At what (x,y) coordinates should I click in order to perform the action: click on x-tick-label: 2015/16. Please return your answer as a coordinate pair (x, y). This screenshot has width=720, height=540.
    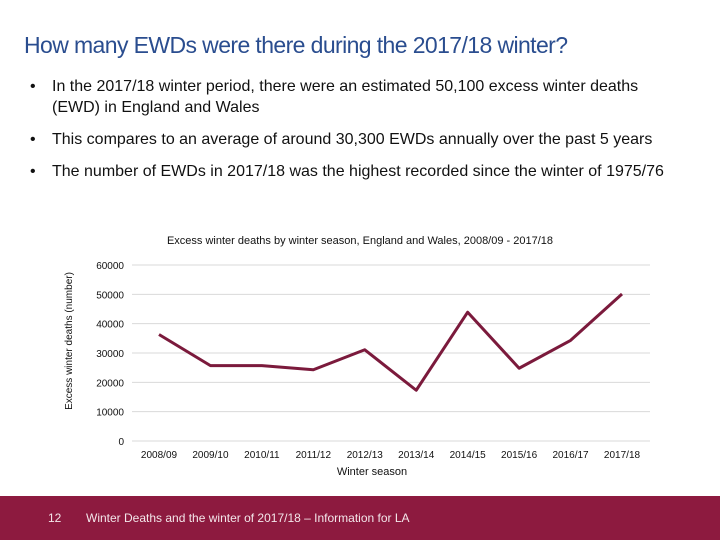
    Looking at the image, I should click on (519, 455).